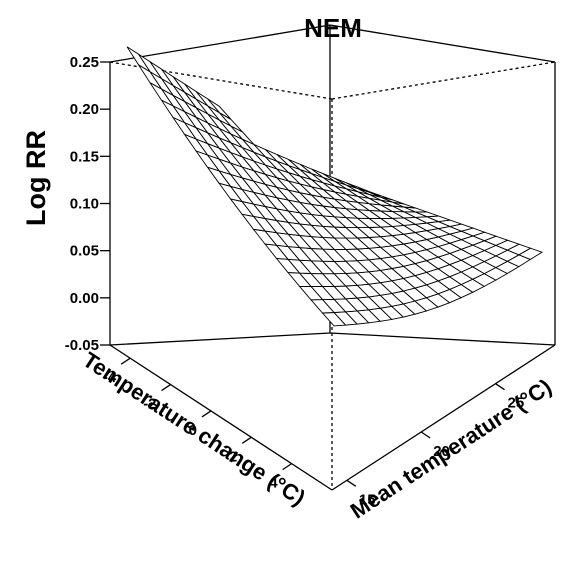  I want to click on x-tick-label: 0, so click(193, 430).